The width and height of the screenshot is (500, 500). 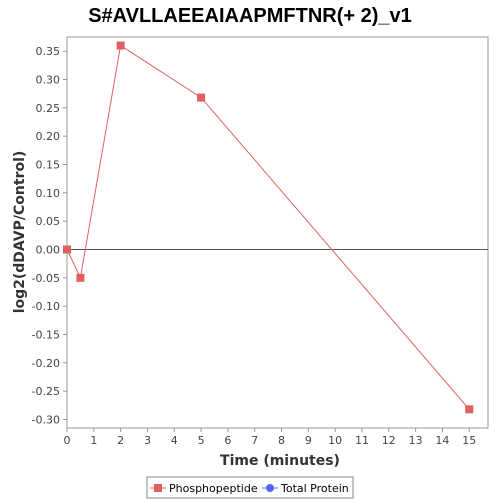 What do you see at coordinates (335, 440) in the screenshot?
I see `x-tick-label: 10` at bounding box center [335, 440].